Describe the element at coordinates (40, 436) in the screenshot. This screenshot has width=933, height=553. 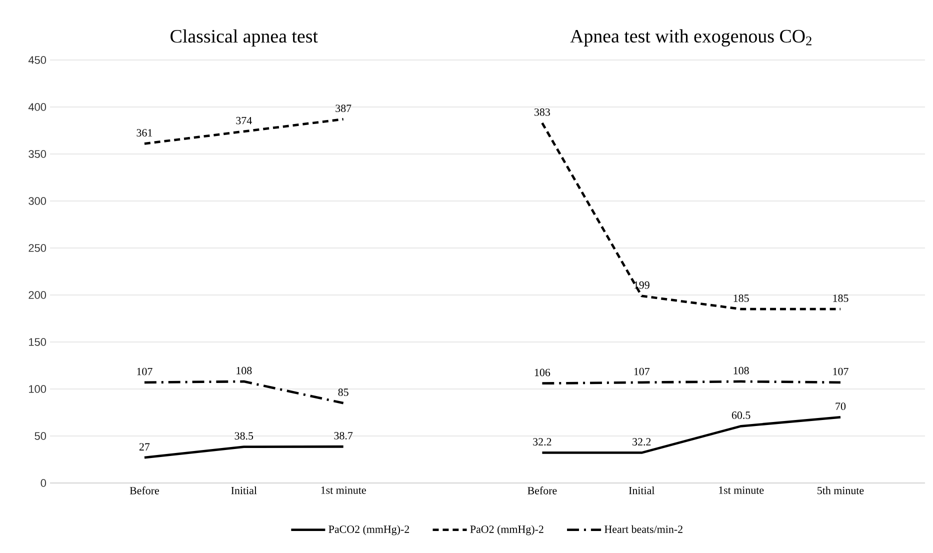
I see `y-tick-label: 50` at that location.